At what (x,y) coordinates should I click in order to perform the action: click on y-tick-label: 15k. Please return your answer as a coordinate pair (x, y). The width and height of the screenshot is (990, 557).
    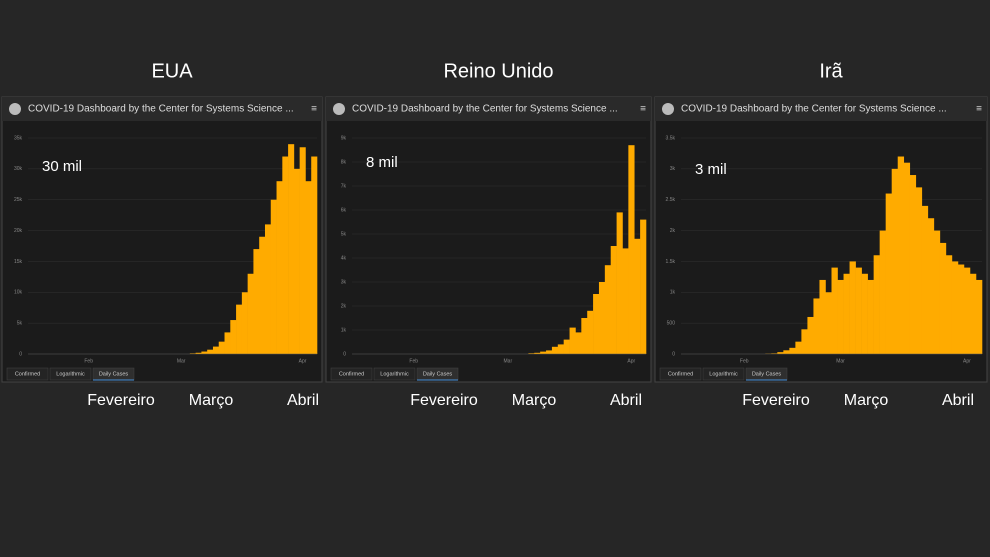
    Looking at the image, I should click on (18, 262).